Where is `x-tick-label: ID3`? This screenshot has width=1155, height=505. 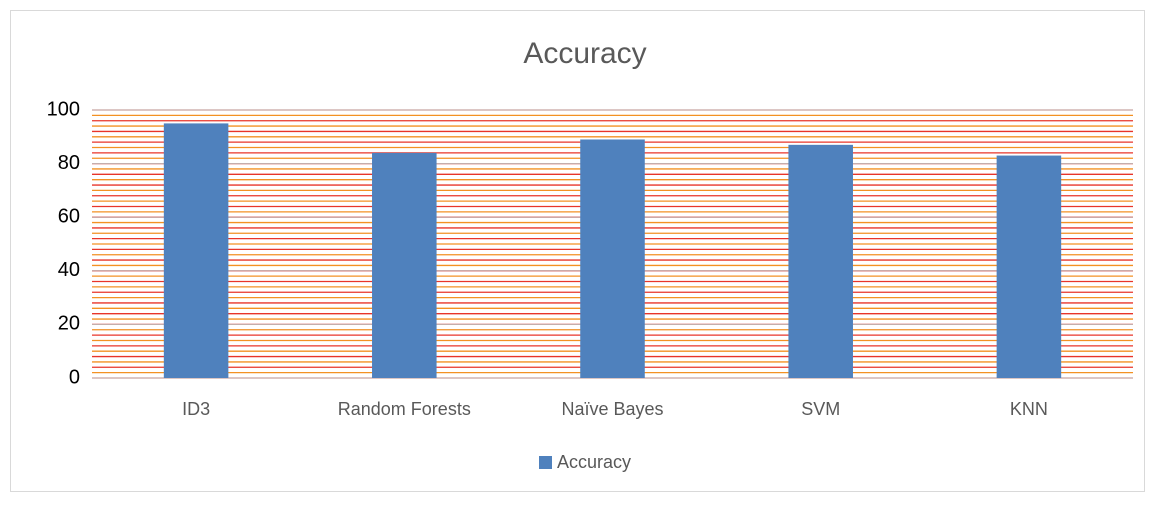 x-tick-label: ID3 is located at coordinates (196, 409).